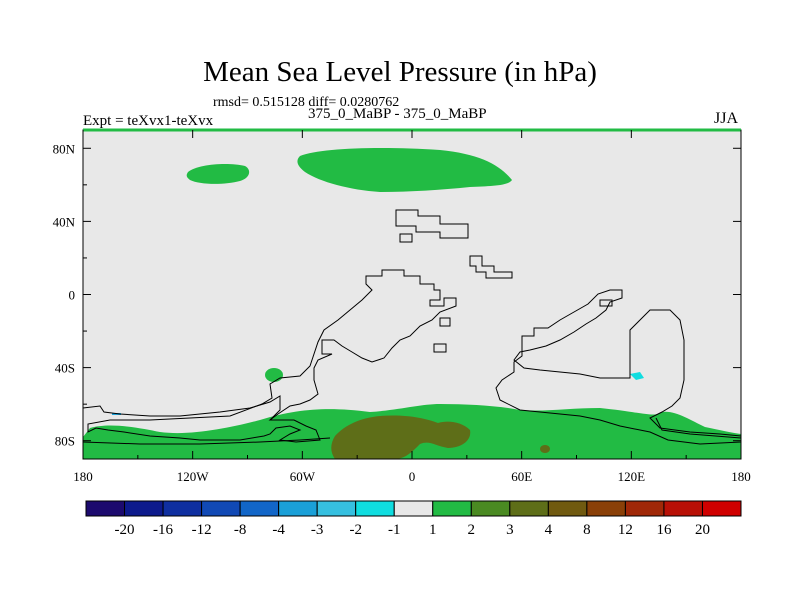 The image size is (800, 600). What do you see at coordinates (632, 476) in the screenshot?
I see `x-tick-label: 120E` at bounding box center [632, 476].